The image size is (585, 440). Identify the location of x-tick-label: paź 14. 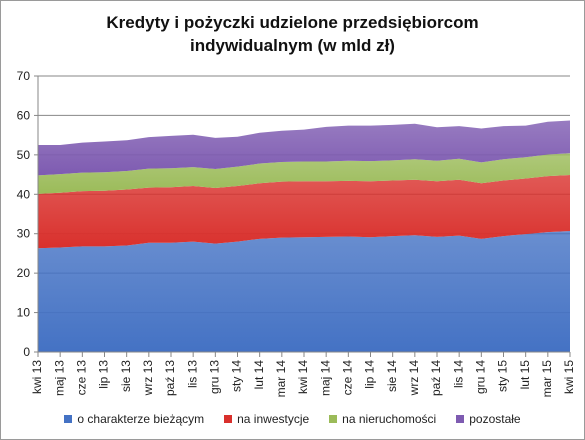
(436, 378).